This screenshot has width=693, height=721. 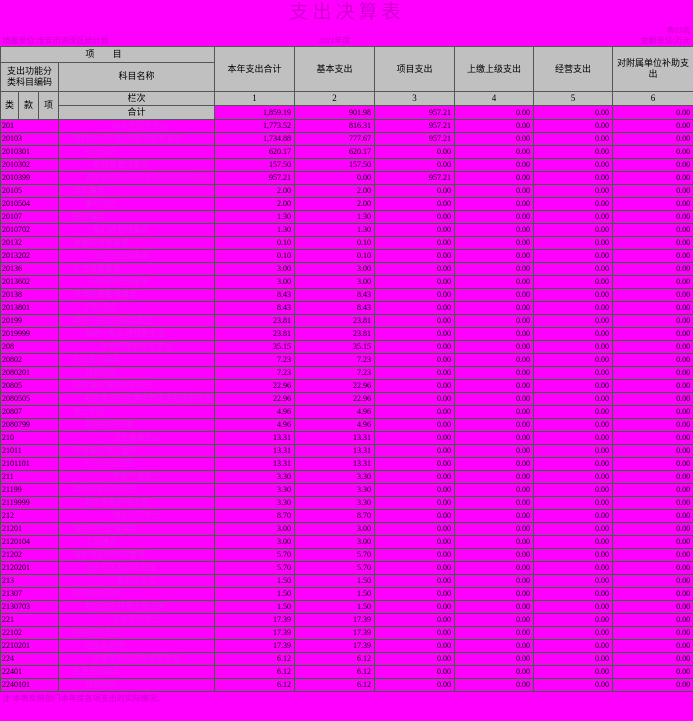 What do you see at coordinates (414, 112) in the screenshot?
I see `total-value-3: 957.21` at bounding box center [414, 112].